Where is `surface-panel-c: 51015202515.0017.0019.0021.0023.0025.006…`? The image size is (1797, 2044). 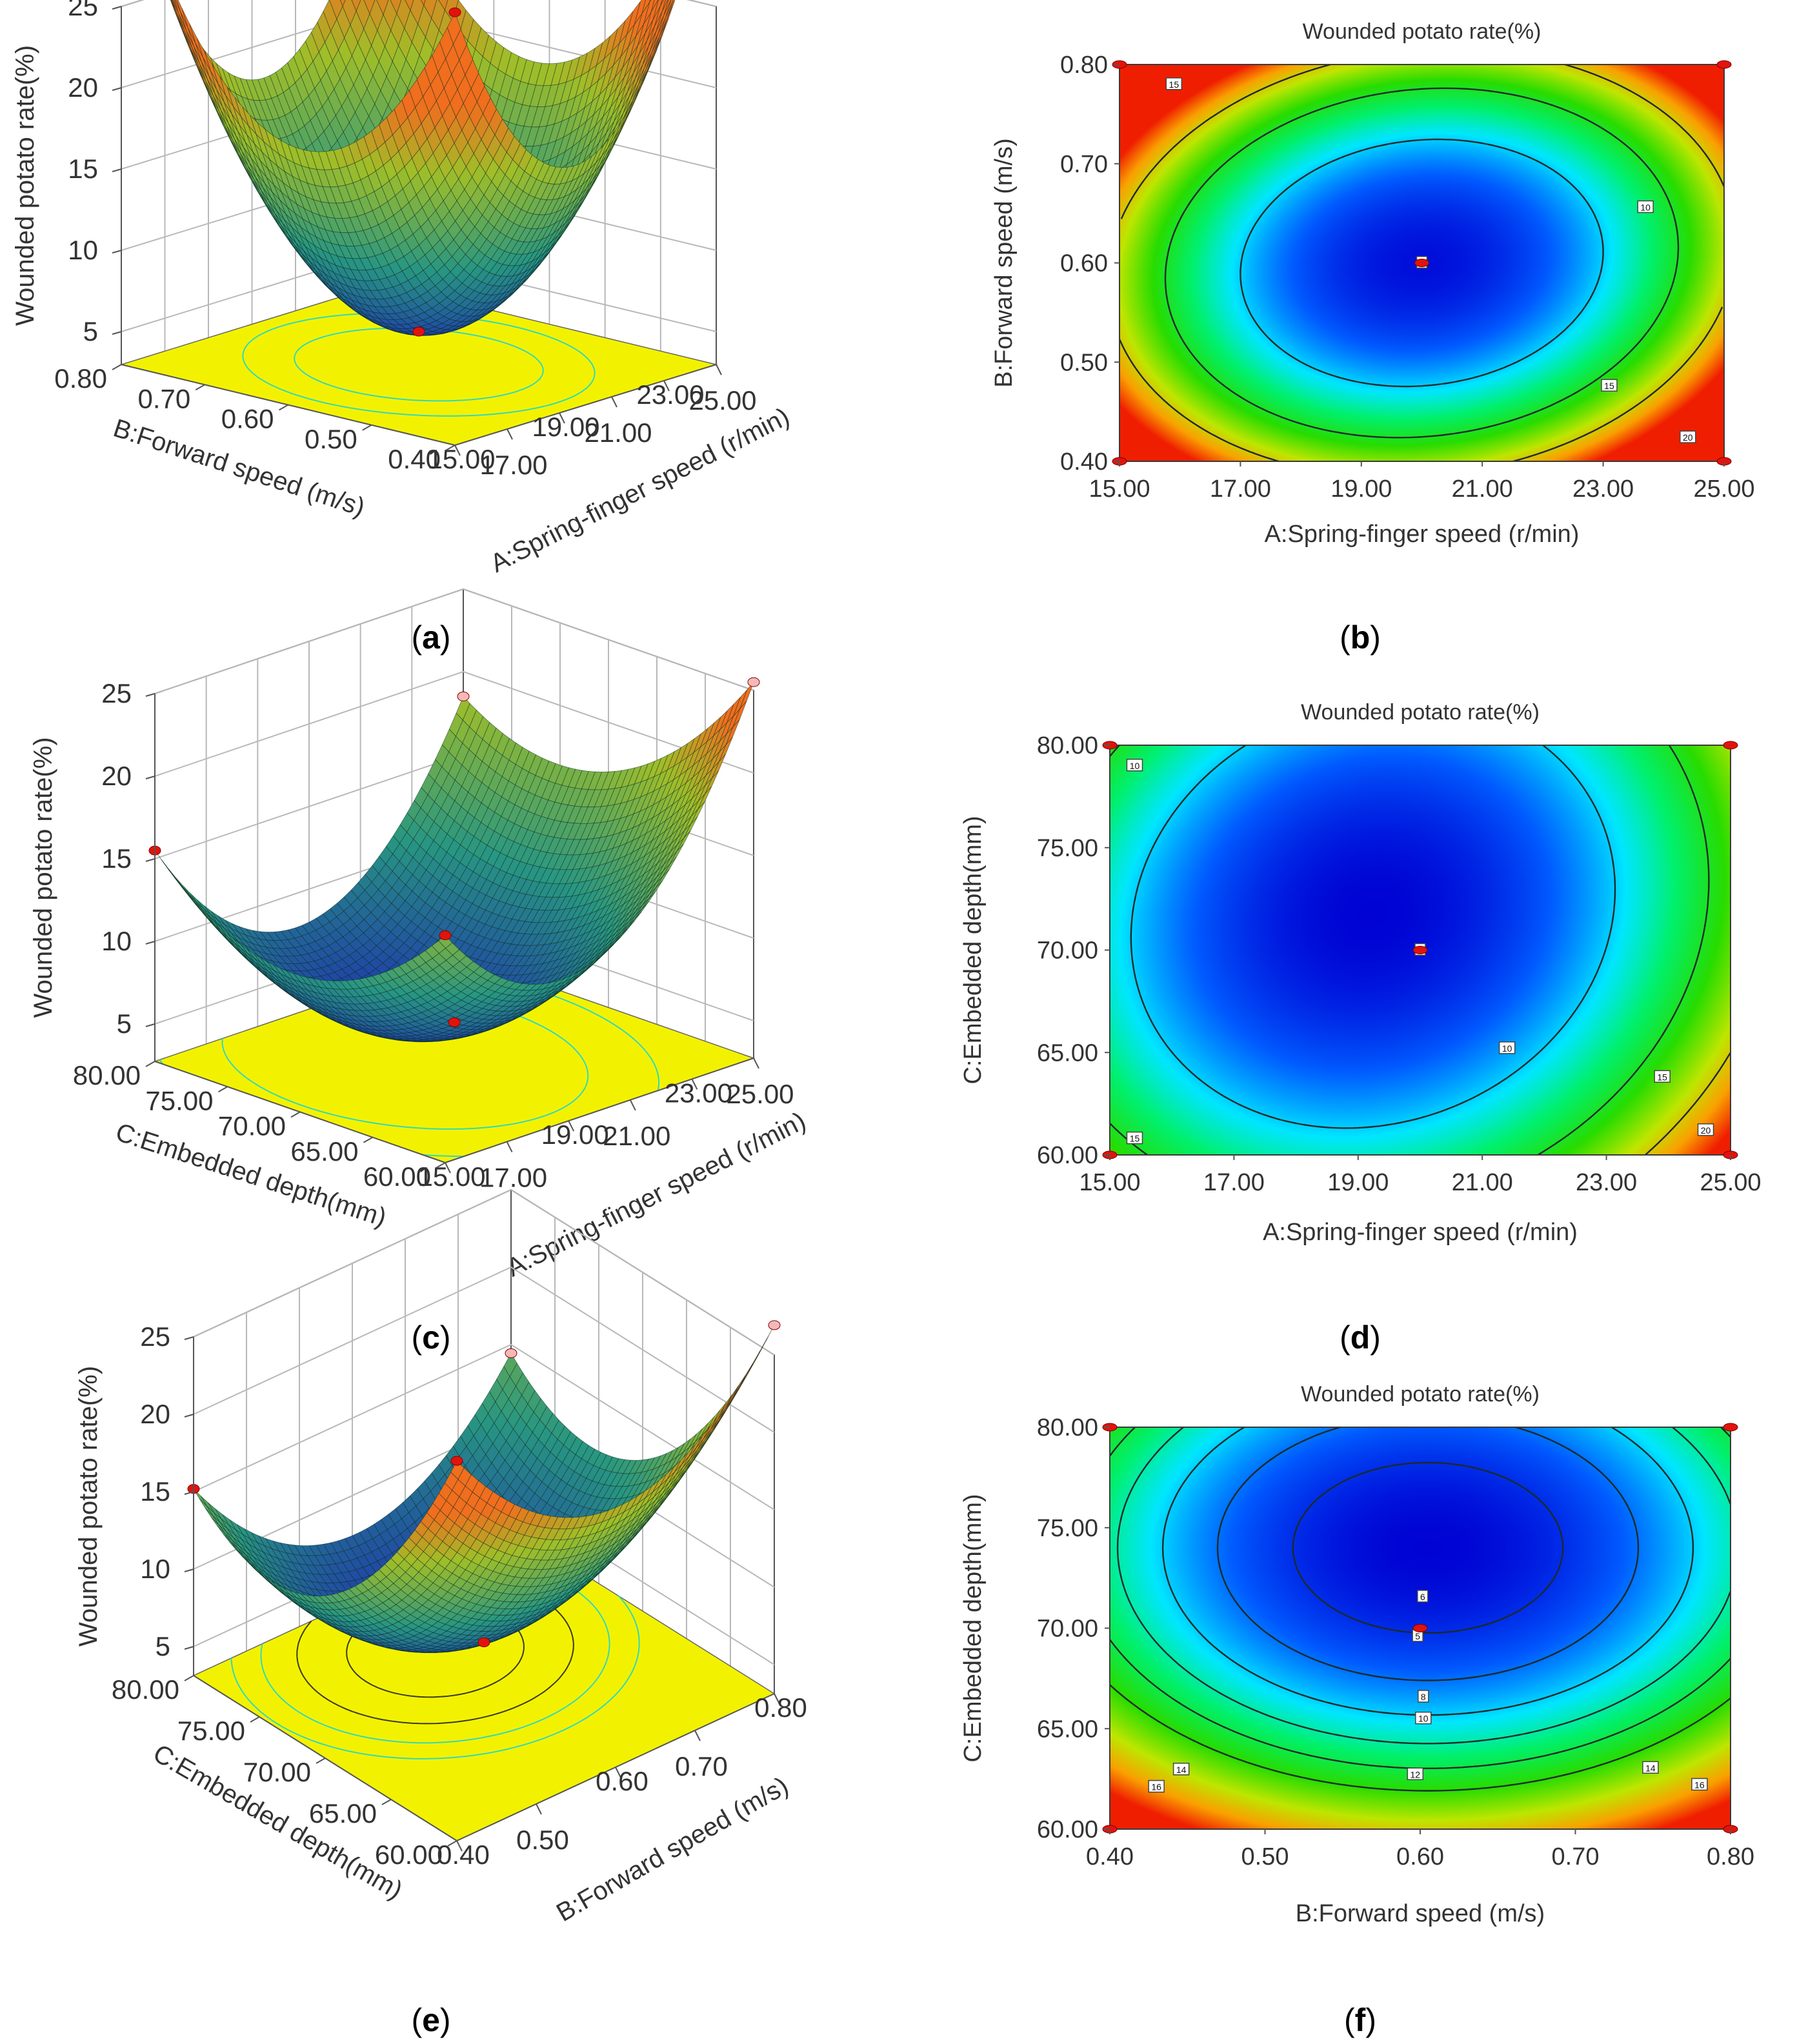
surface-panel-c: 51015202515.0017.0019.0021.0023.0025.006… is located at coordinates (419, 935).